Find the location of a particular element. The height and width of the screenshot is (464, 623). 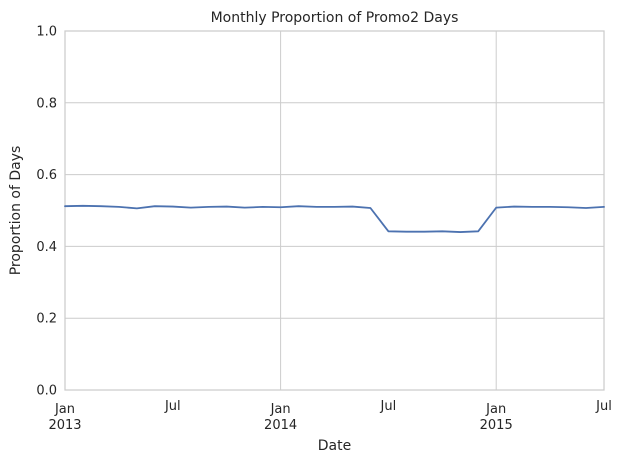

x-tick-year-label: 2015 is located at coordinates (496, 425).